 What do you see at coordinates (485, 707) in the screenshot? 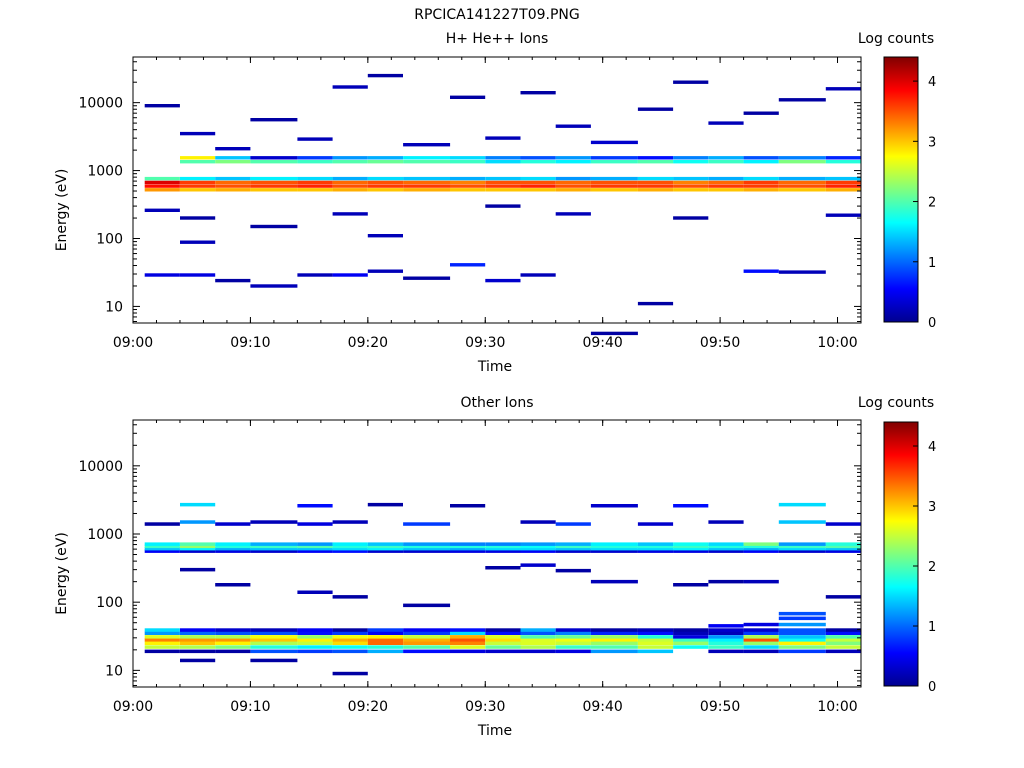
I see `x-tick-label: 09:30` at bounding box center [485, 707].